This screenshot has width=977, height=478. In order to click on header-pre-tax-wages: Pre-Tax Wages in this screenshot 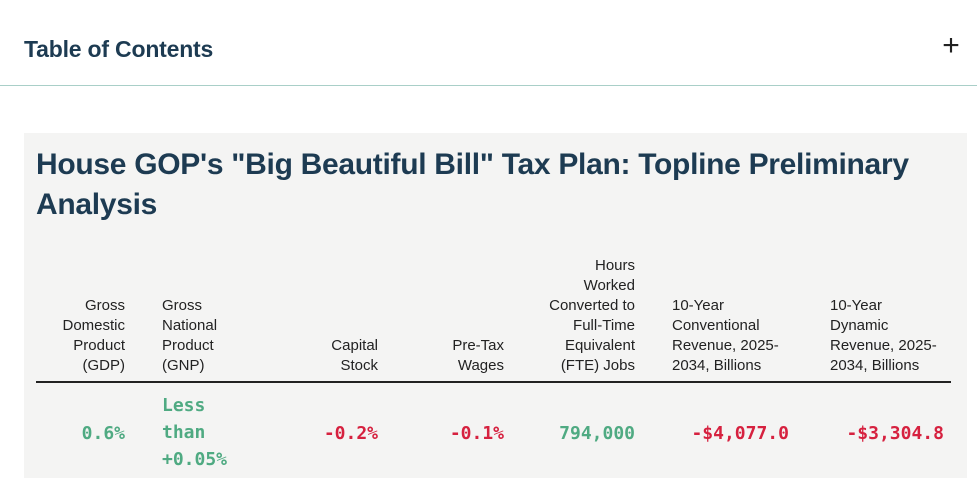, I will do `click(478, 355)`.